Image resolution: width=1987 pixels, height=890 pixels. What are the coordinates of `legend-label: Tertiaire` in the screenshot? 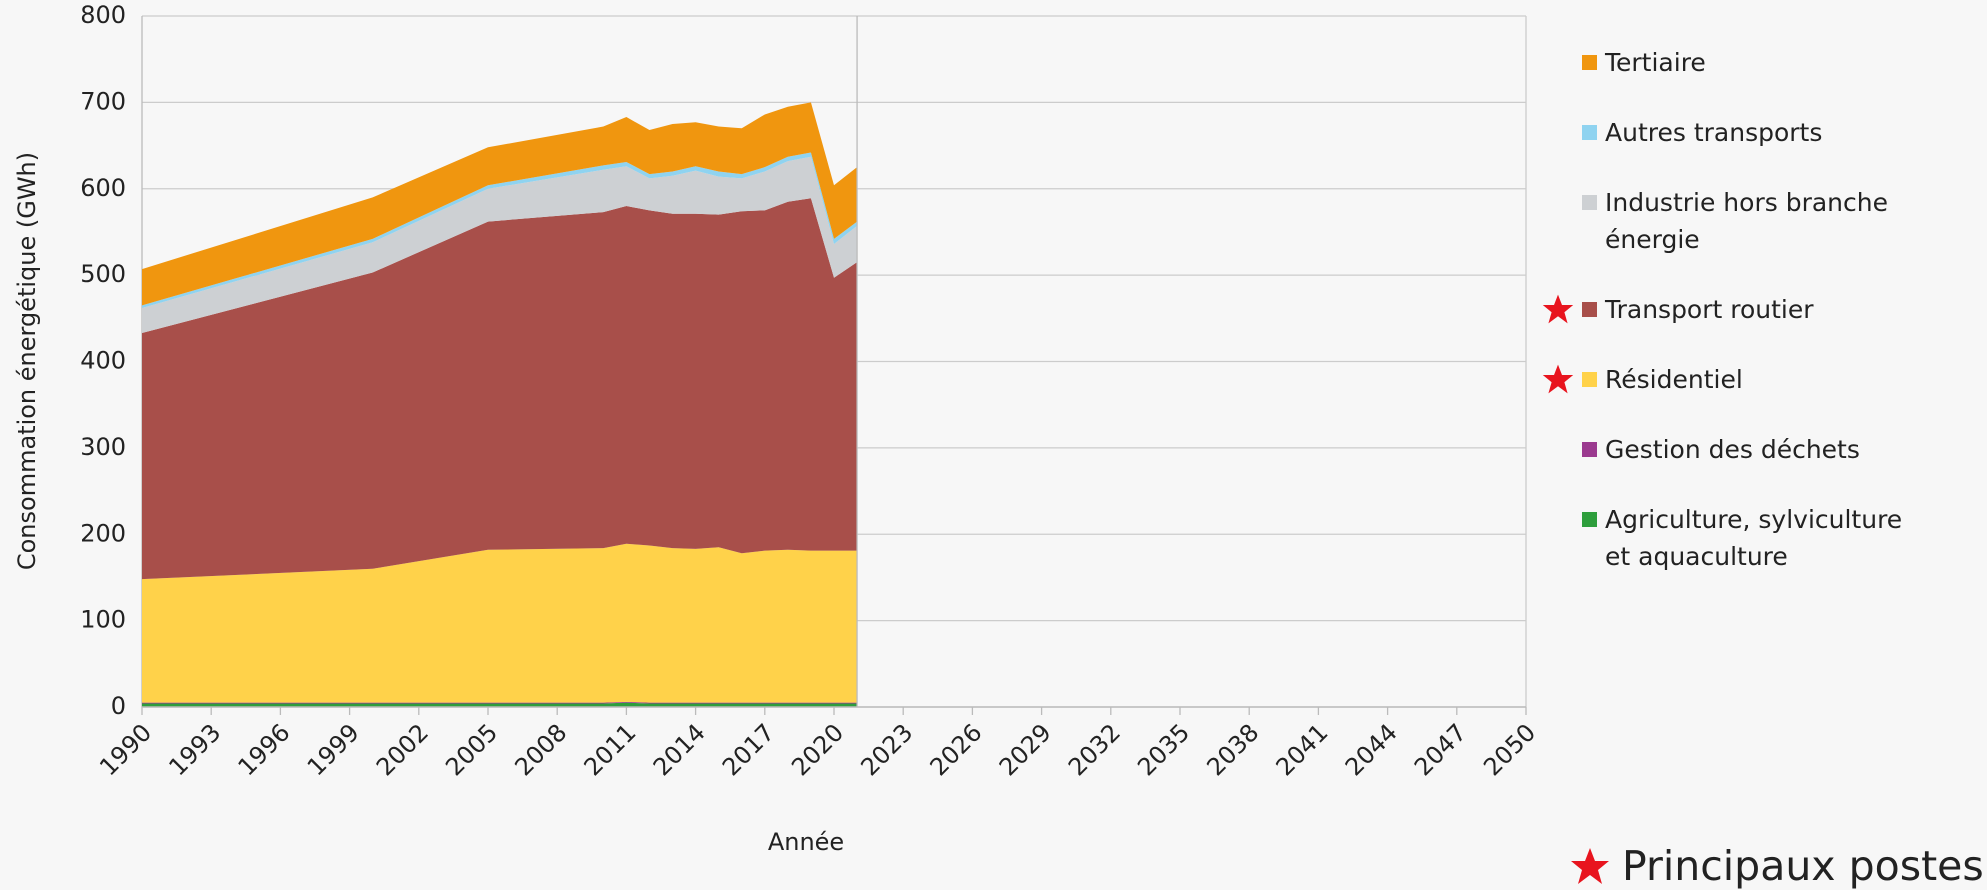 It's located at (1655, 62).